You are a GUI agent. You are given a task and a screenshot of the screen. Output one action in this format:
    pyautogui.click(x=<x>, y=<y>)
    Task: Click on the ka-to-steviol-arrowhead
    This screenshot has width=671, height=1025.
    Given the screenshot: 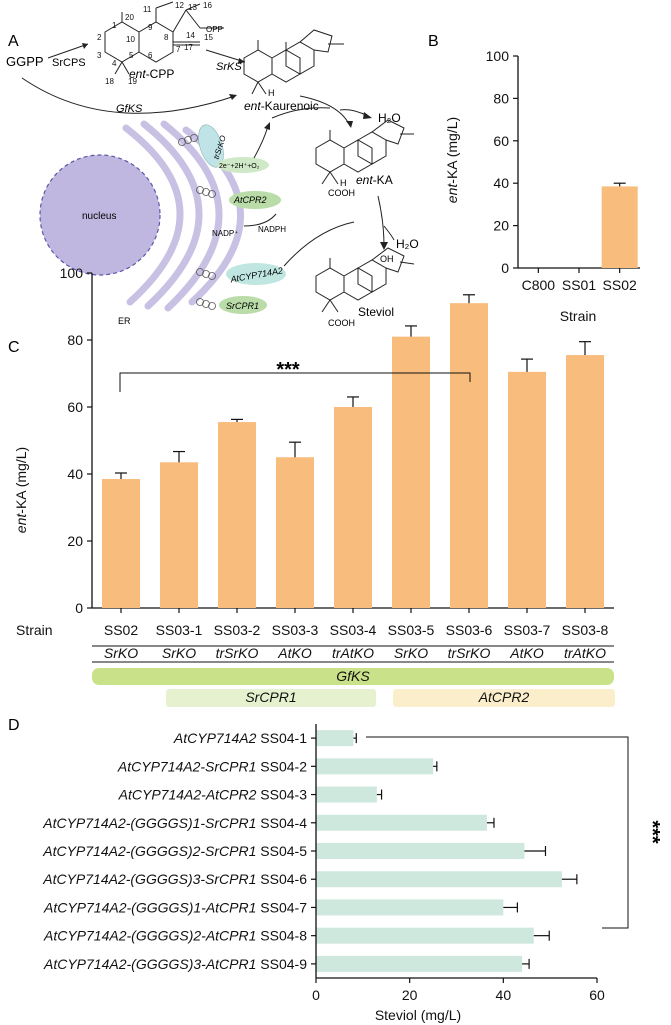 What is the action you would take?
    pyautogui.click(x=384, y=246)
    